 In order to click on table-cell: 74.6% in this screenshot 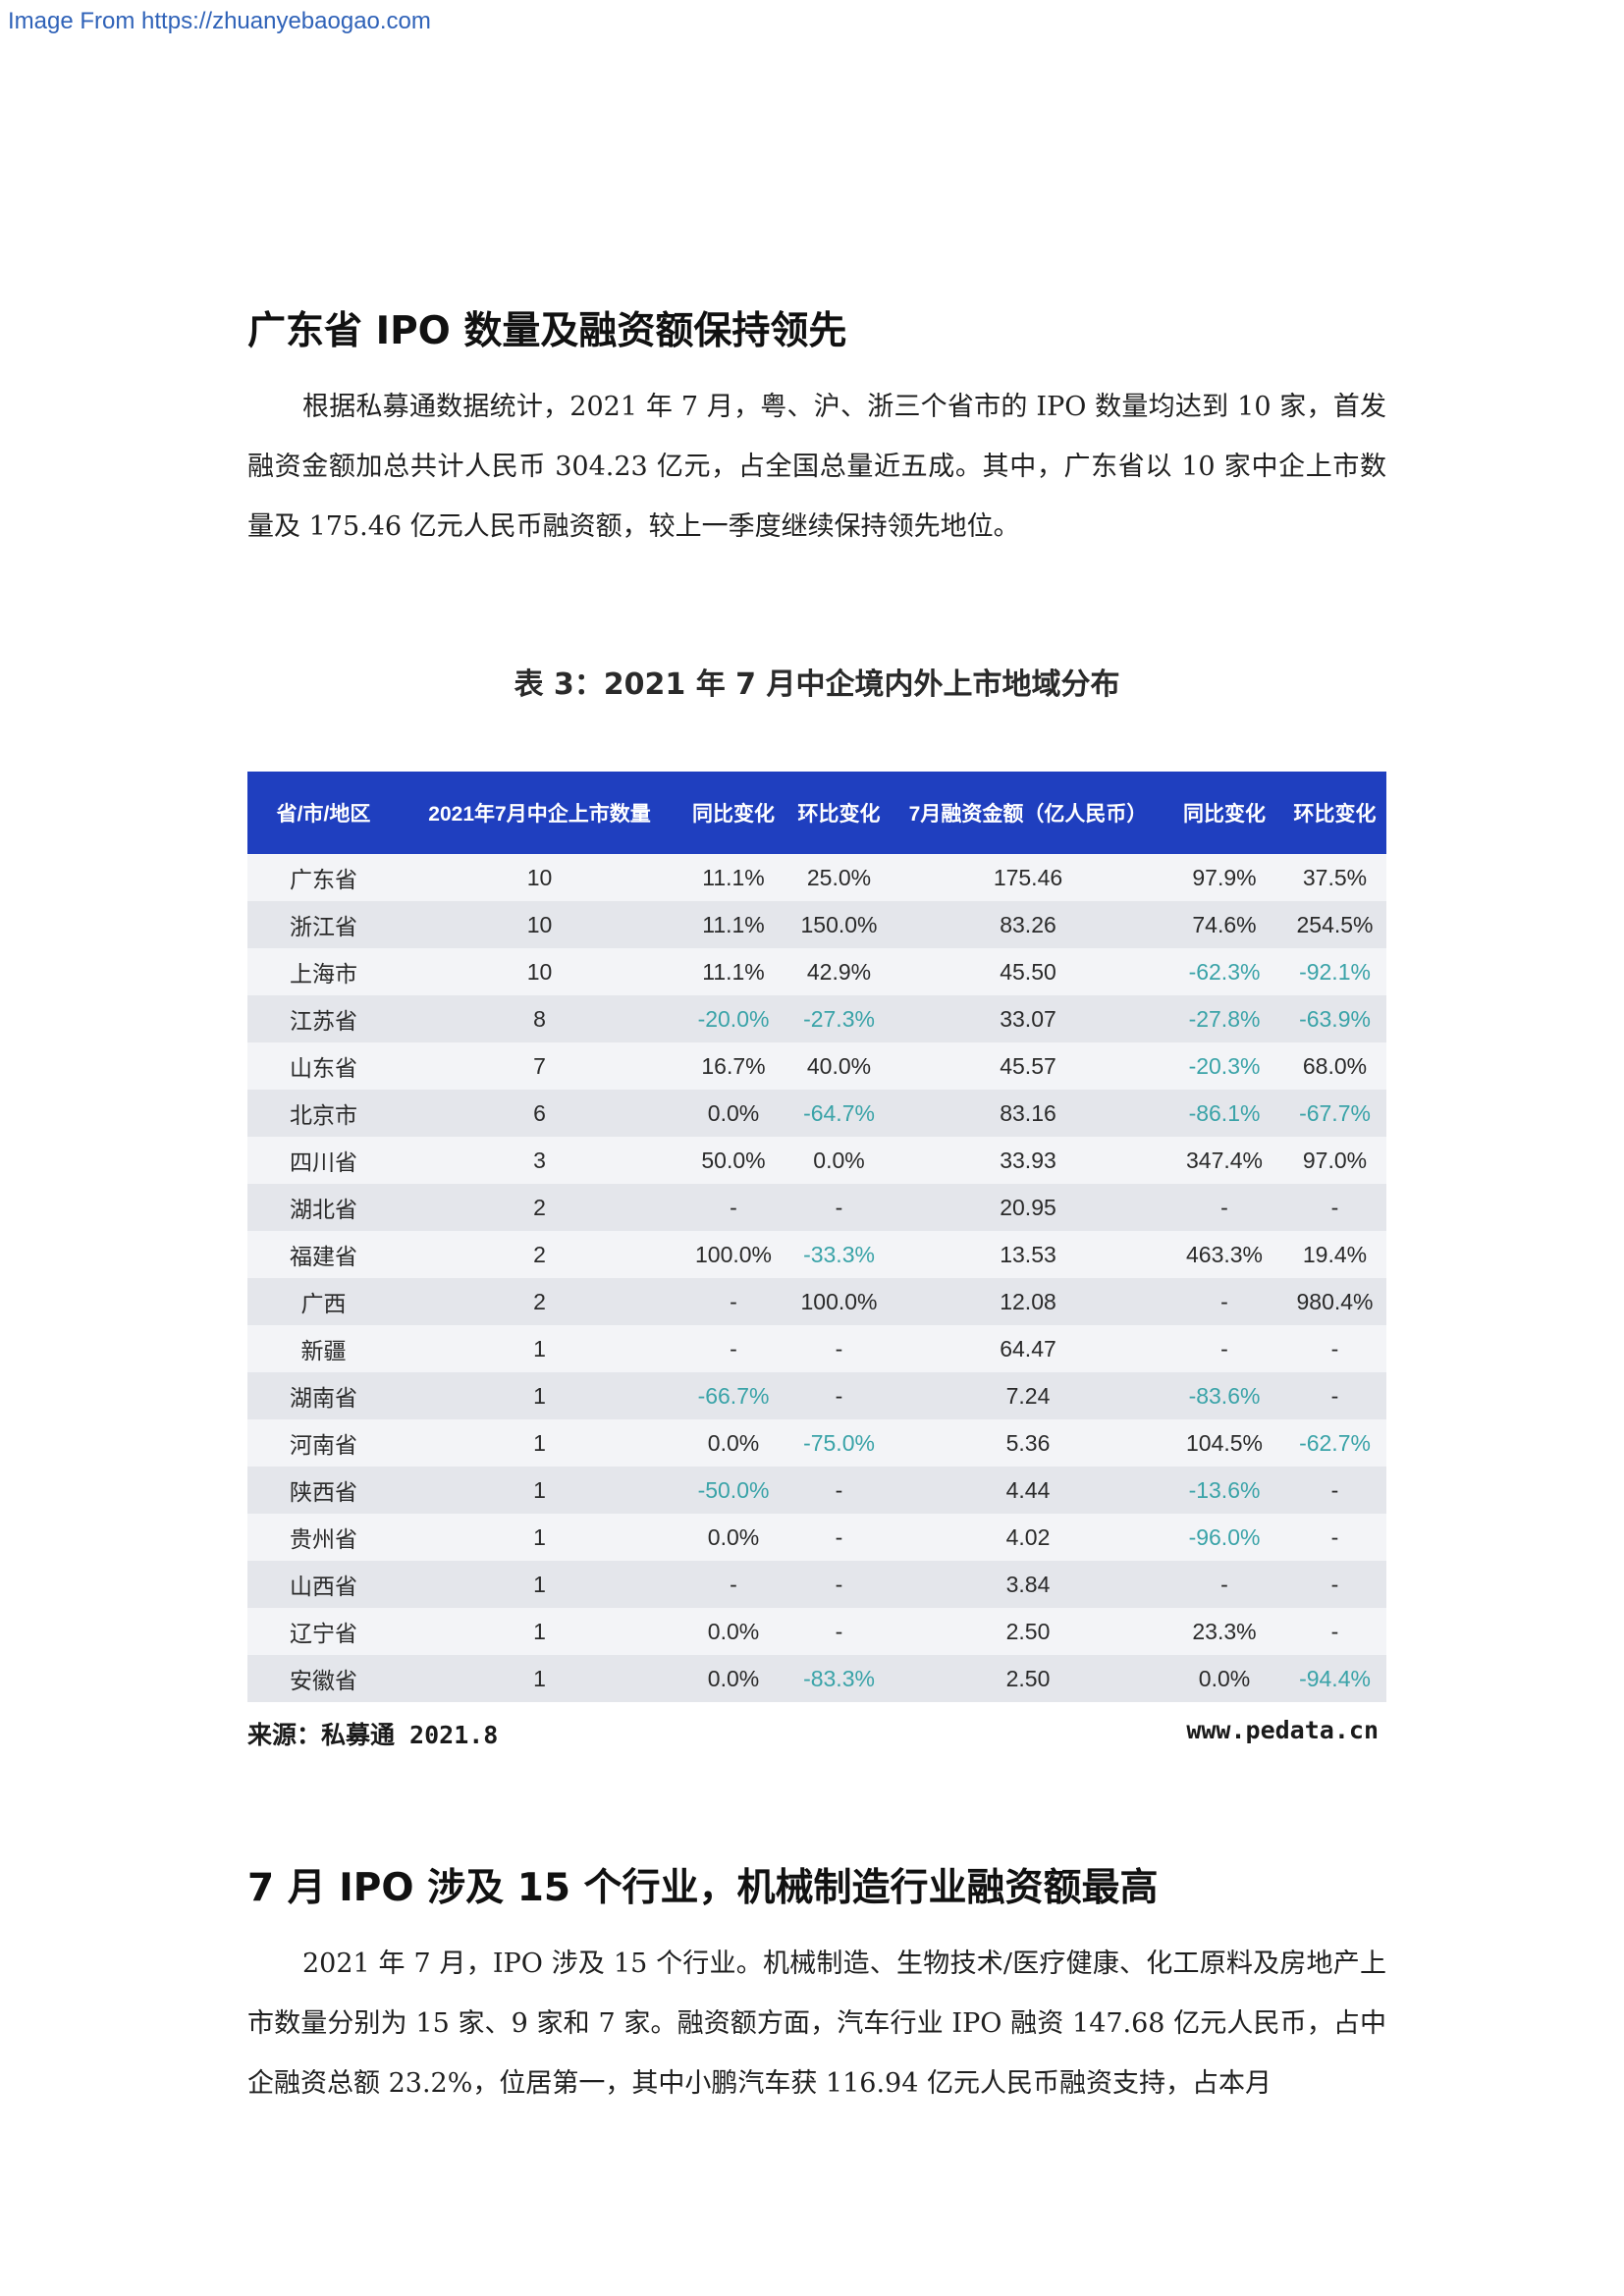, I will do `click(1224, 924)`.